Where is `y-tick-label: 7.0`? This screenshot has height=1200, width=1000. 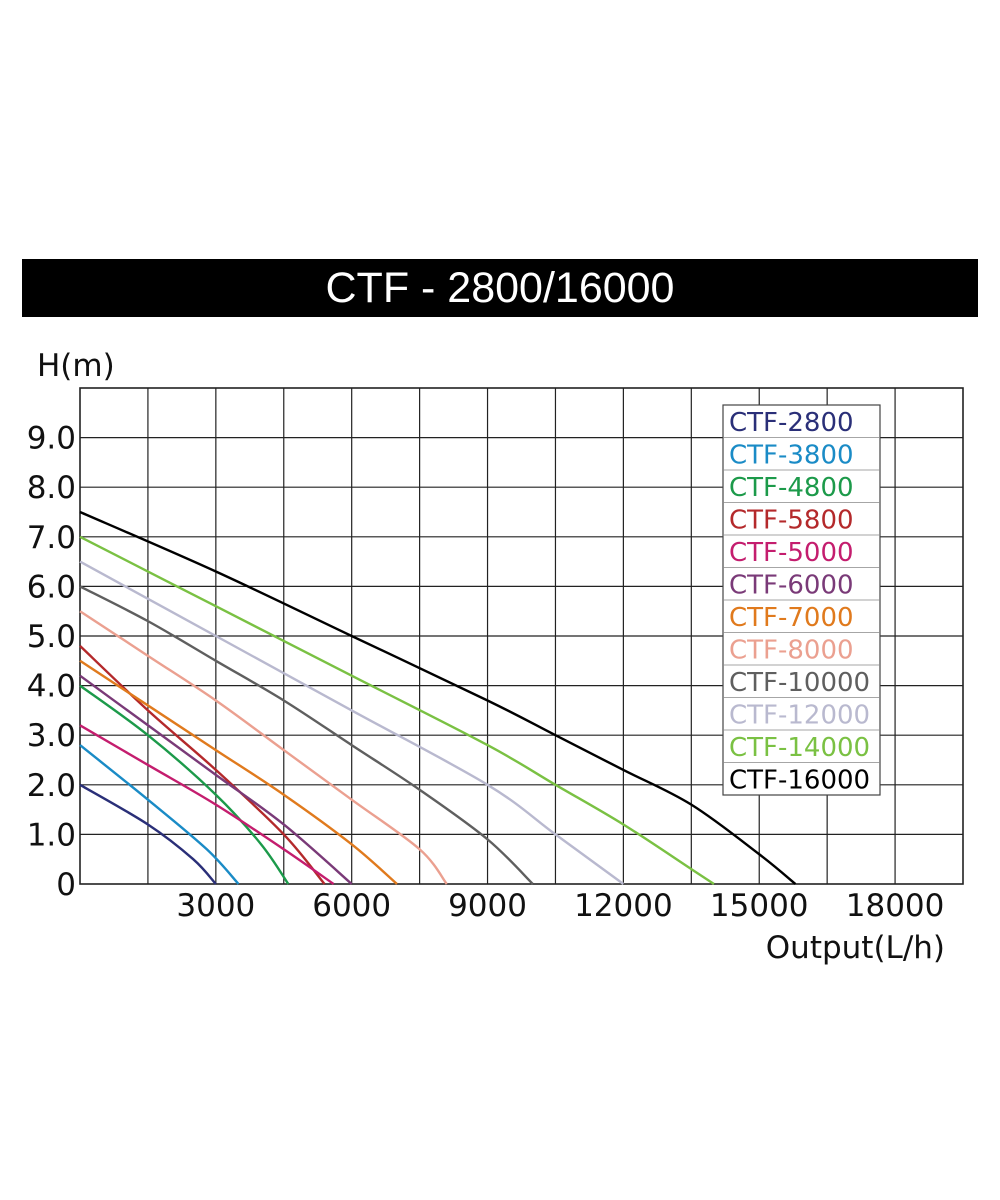
y-tick-label: 7.0 is located at coordinates (51, 538).